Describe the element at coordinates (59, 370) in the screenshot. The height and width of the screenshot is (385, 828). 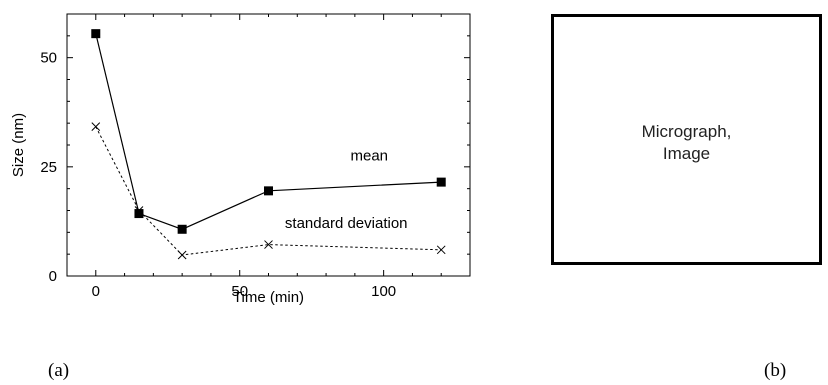
I see `panel-label-a: (a)` at that location.